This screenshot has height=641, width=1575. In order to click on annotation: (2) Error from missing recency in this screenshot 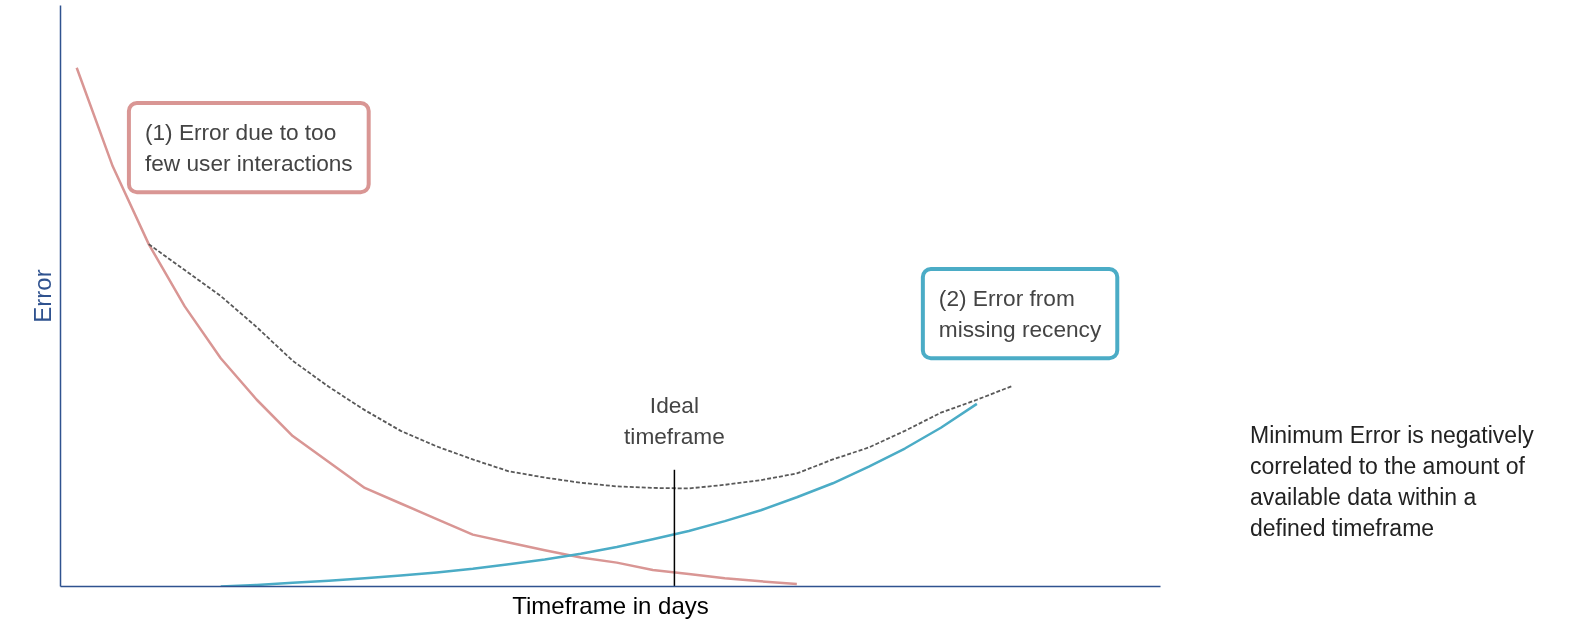, I will do `click(1020, 314)`.